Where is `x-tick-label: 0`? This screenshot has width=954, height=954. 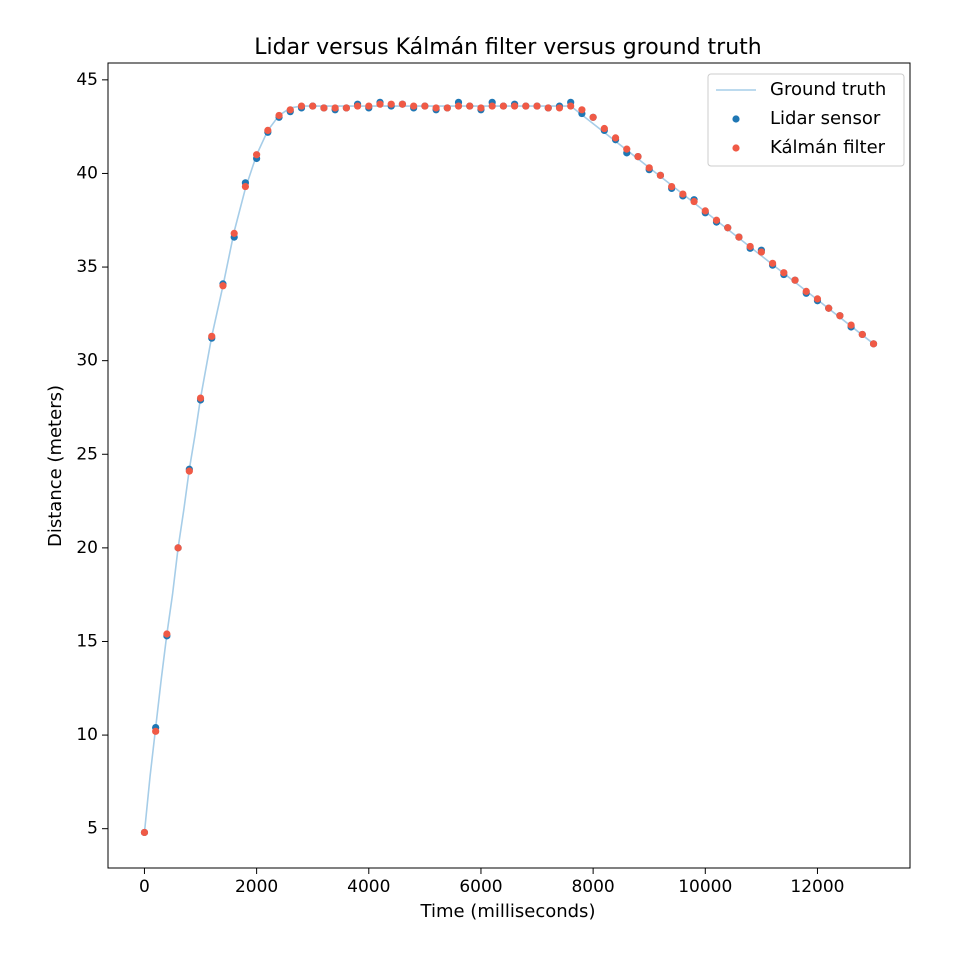
x-tick-label: 0 is located at coordinates (144, 887).